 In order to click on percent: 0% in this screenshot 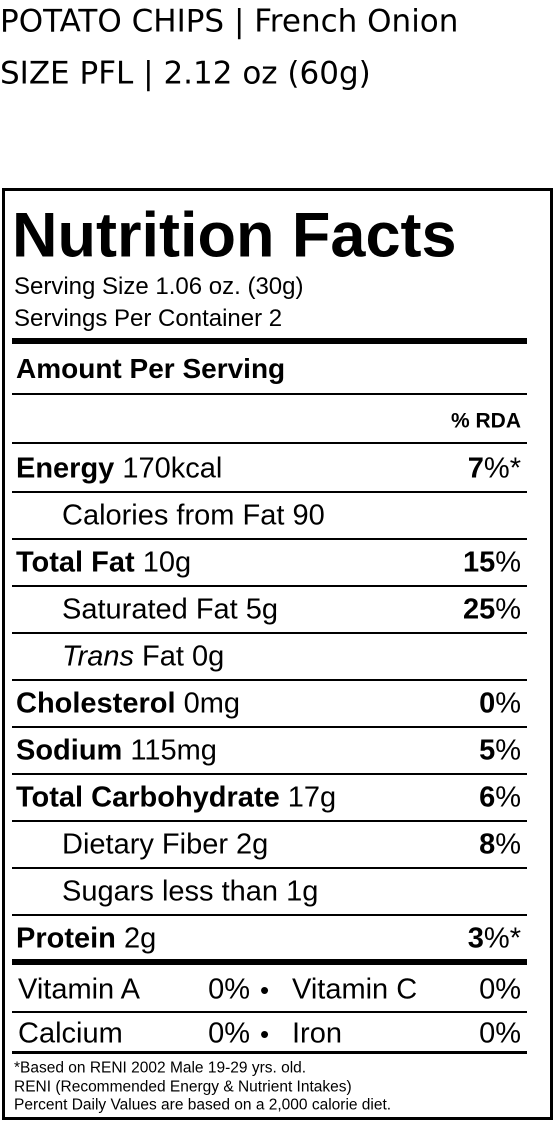, I will do `click(500, 703)`.